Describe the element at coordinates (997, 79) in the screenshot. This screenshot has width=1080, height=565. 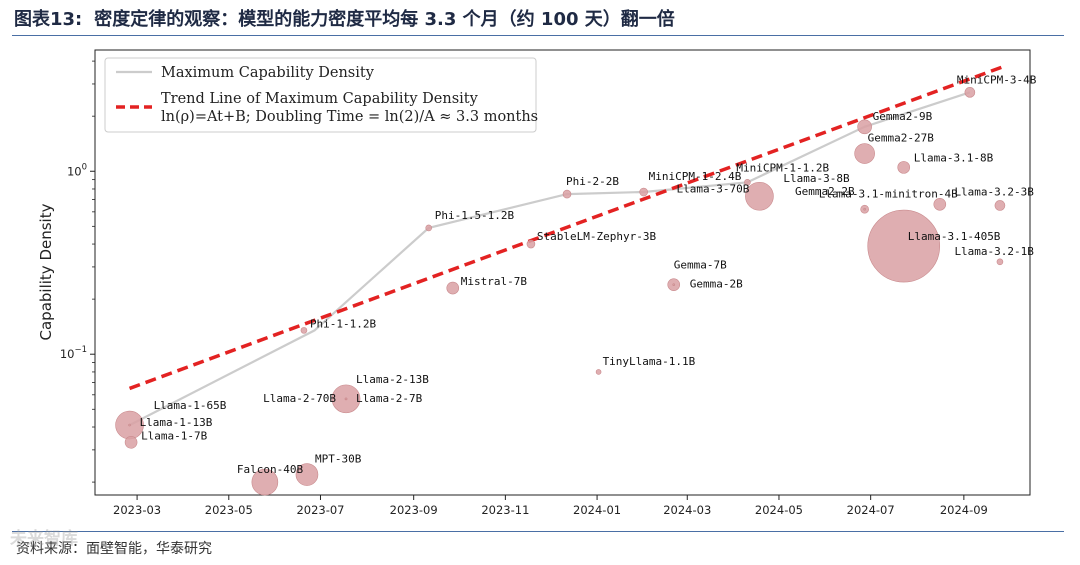
I see `label-minicpm-3-4b: MiniCPM-3-4B` at that location.